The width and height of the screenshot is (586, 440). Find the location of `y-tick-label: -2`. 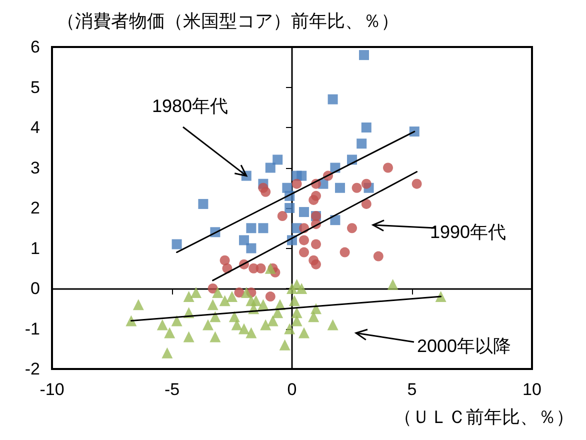

y-tick-label: -2 is located at coordinates (32, 369).